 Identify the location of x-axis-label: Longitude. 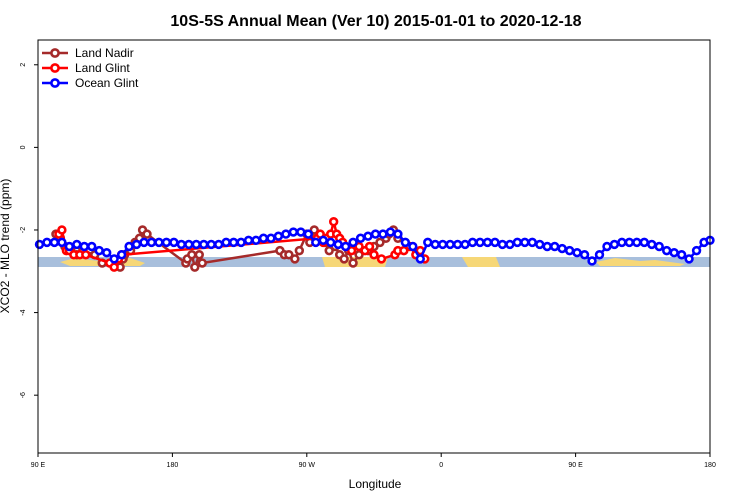
(375, 484).